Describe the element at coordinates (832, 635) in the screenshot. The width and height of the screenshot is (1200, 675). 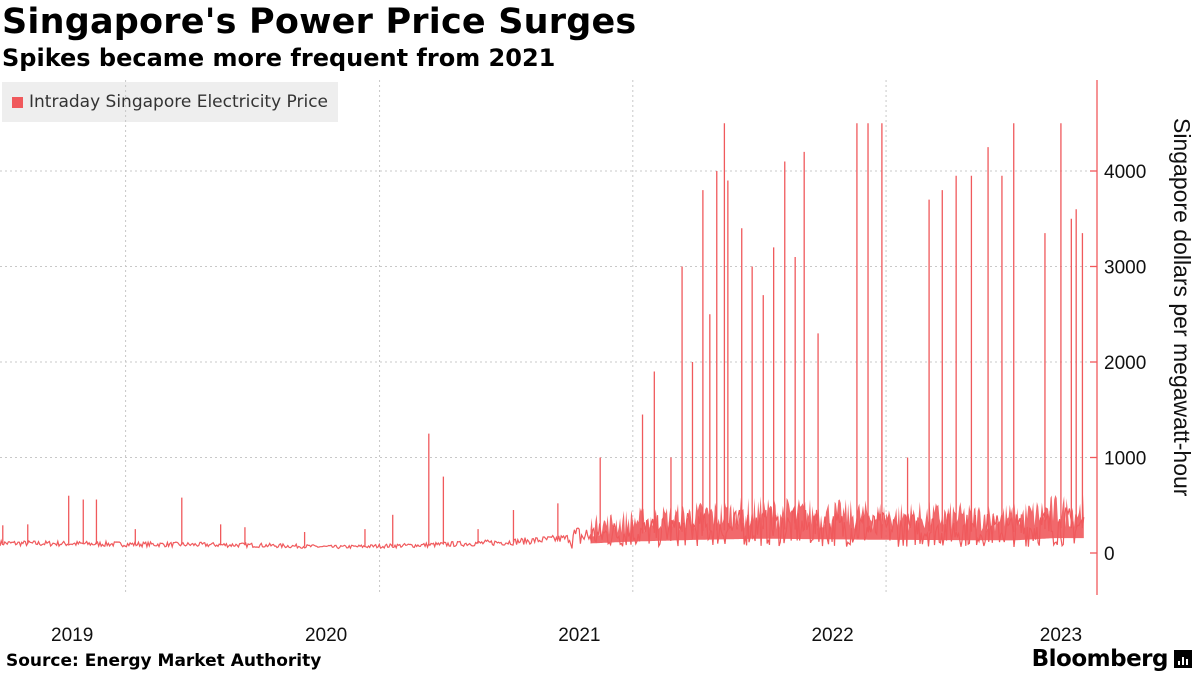
I see `x-tick-label: 2022` at that location.